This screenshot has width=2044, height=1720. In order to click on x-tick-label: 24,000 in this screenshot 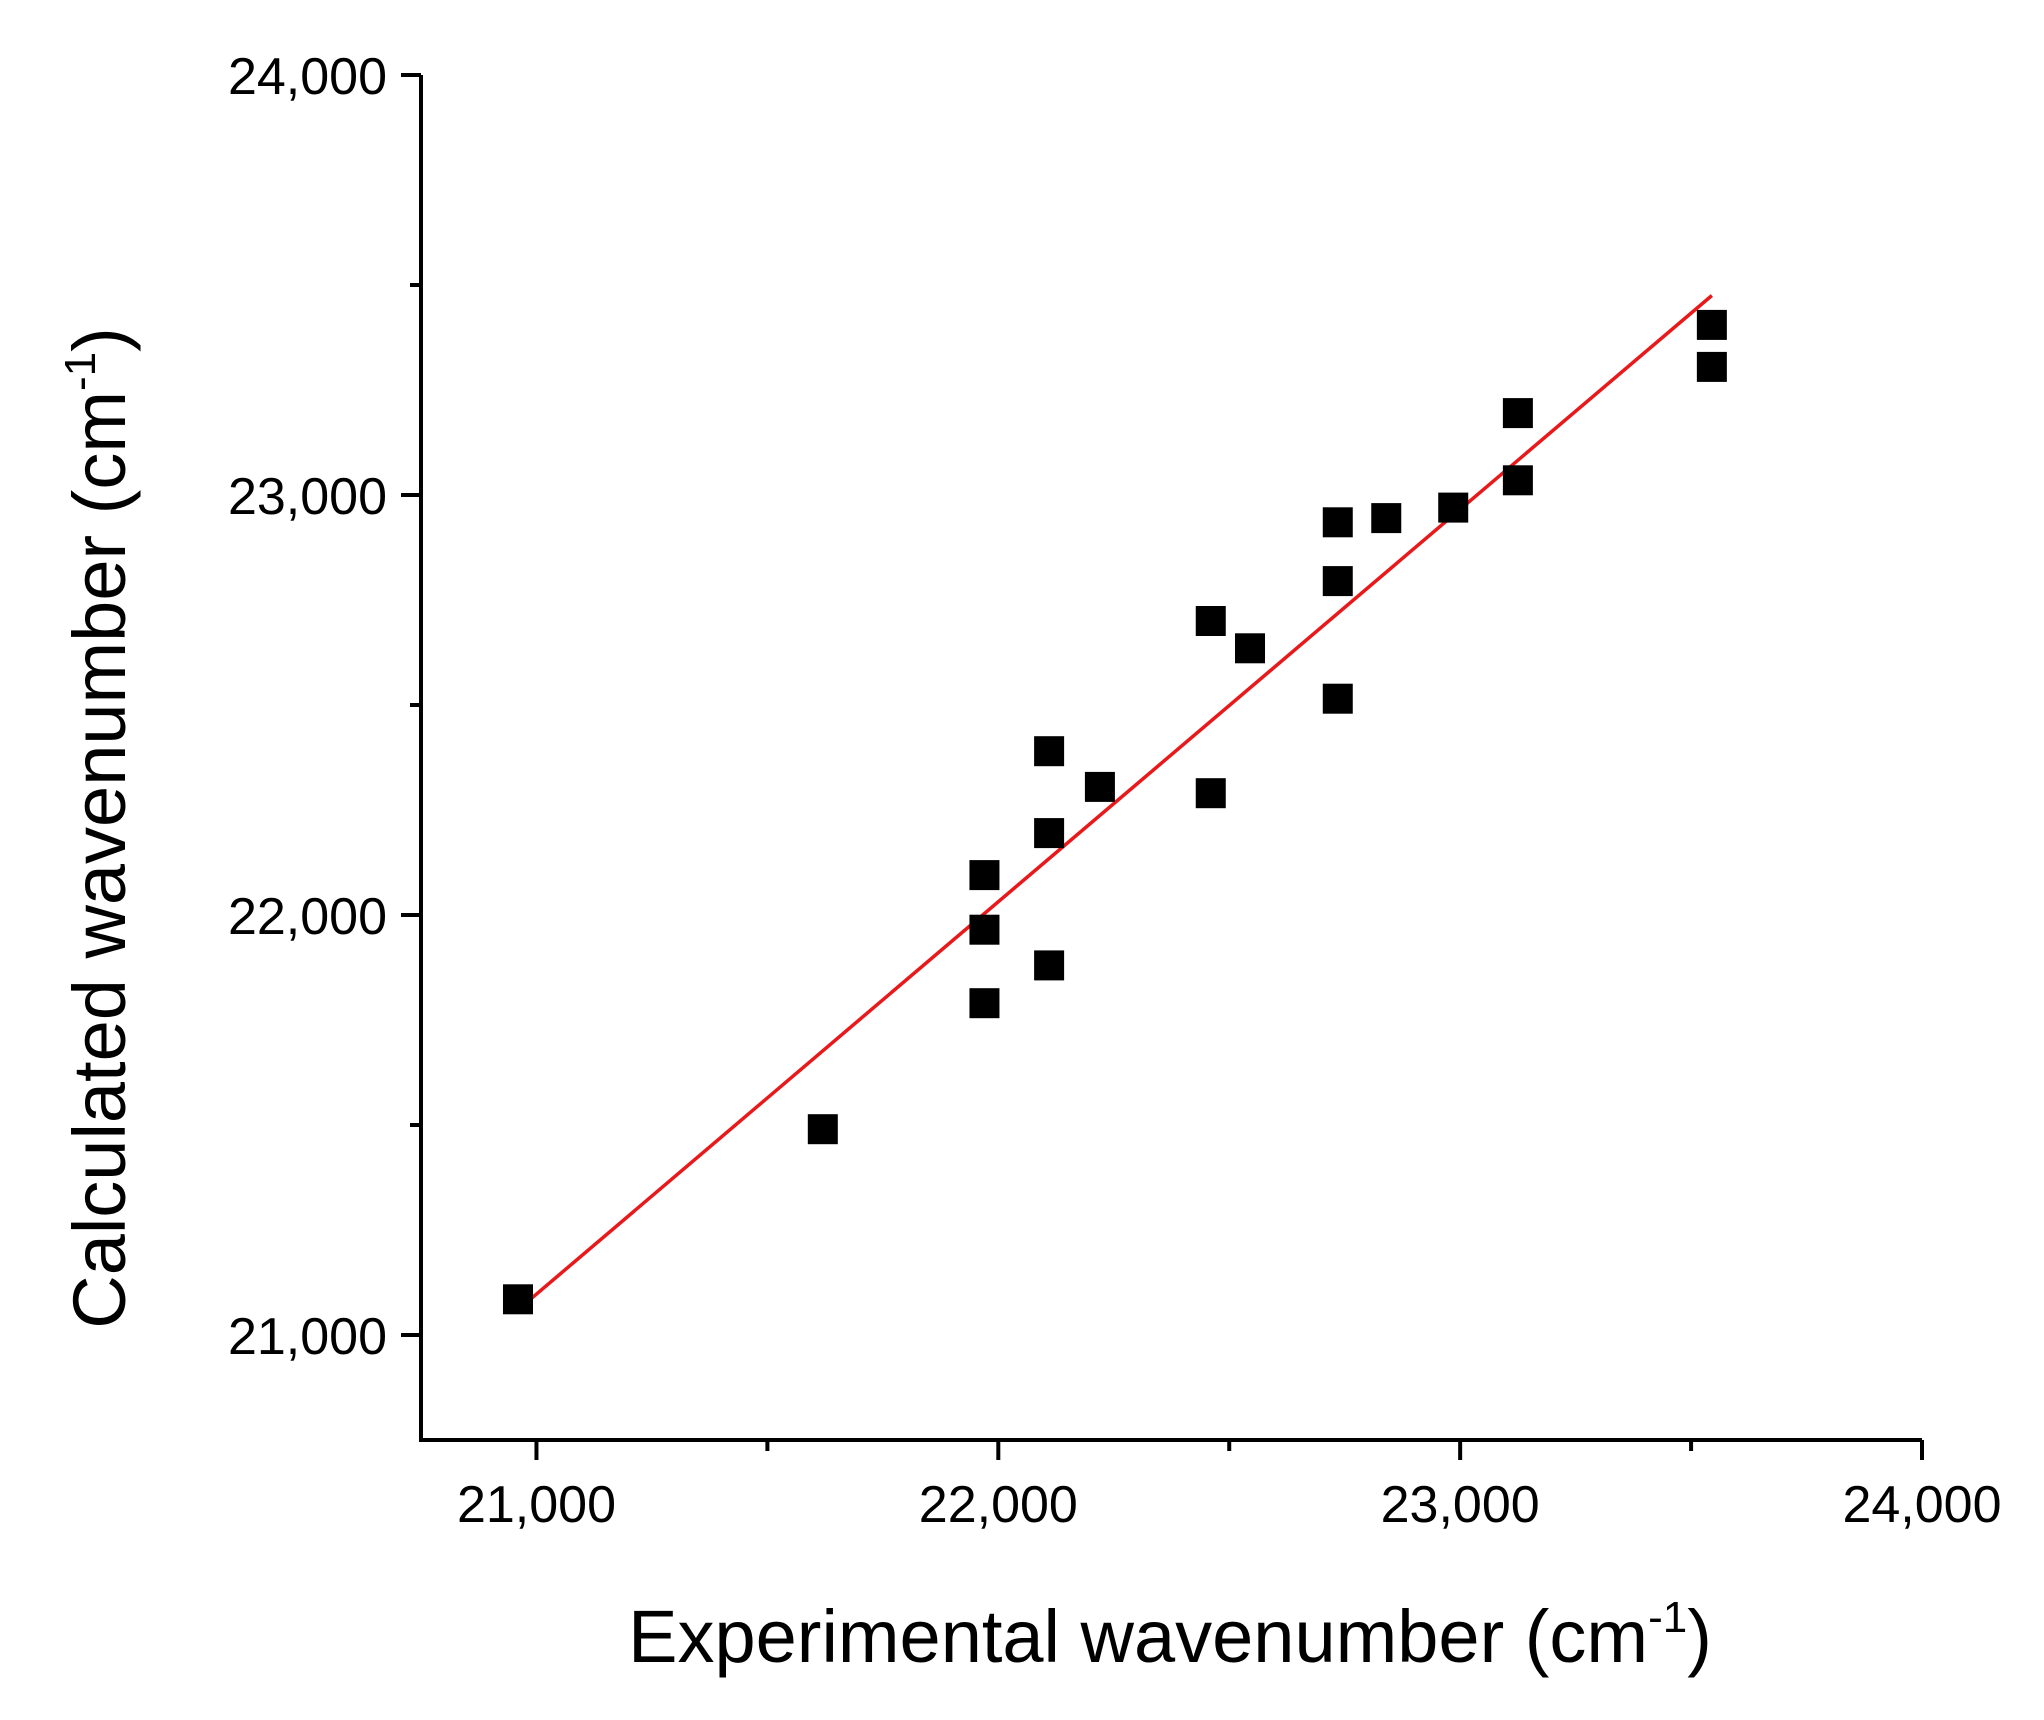, I will do `click(1921, 1505)`.